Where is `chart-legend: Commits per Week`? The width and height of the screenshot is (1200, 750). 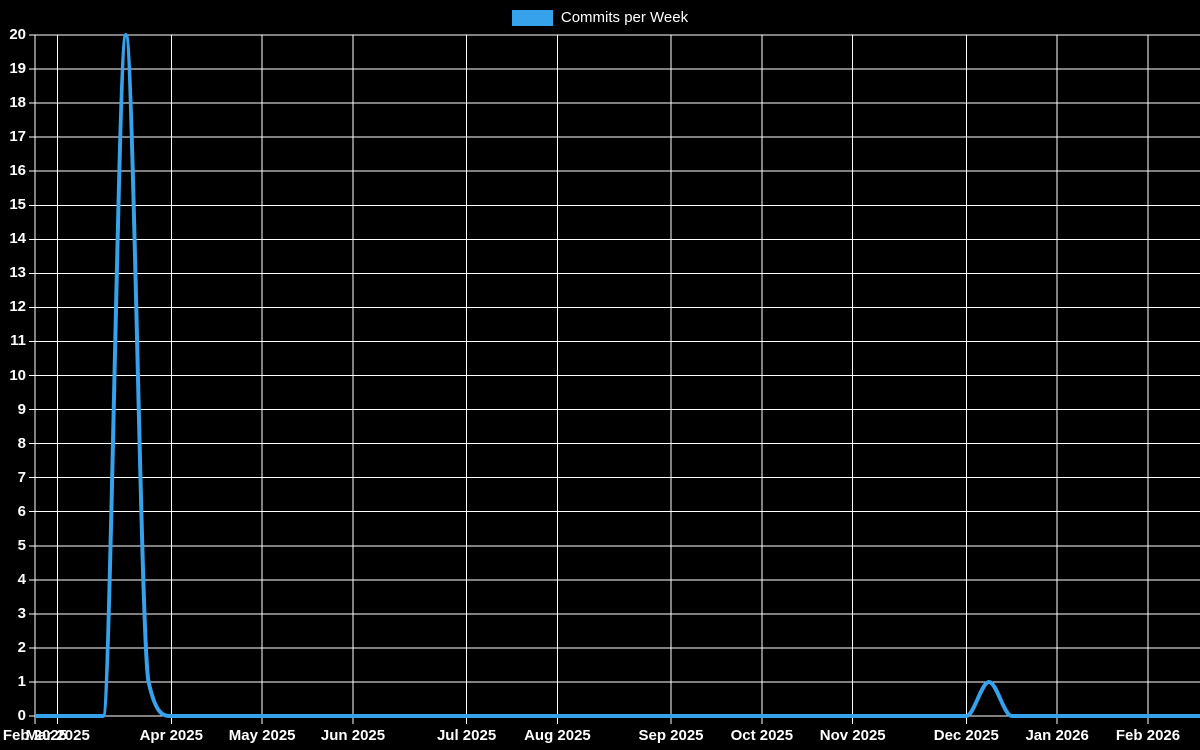
chart-legend: Commits per Week is located at coordinates (600, 18).